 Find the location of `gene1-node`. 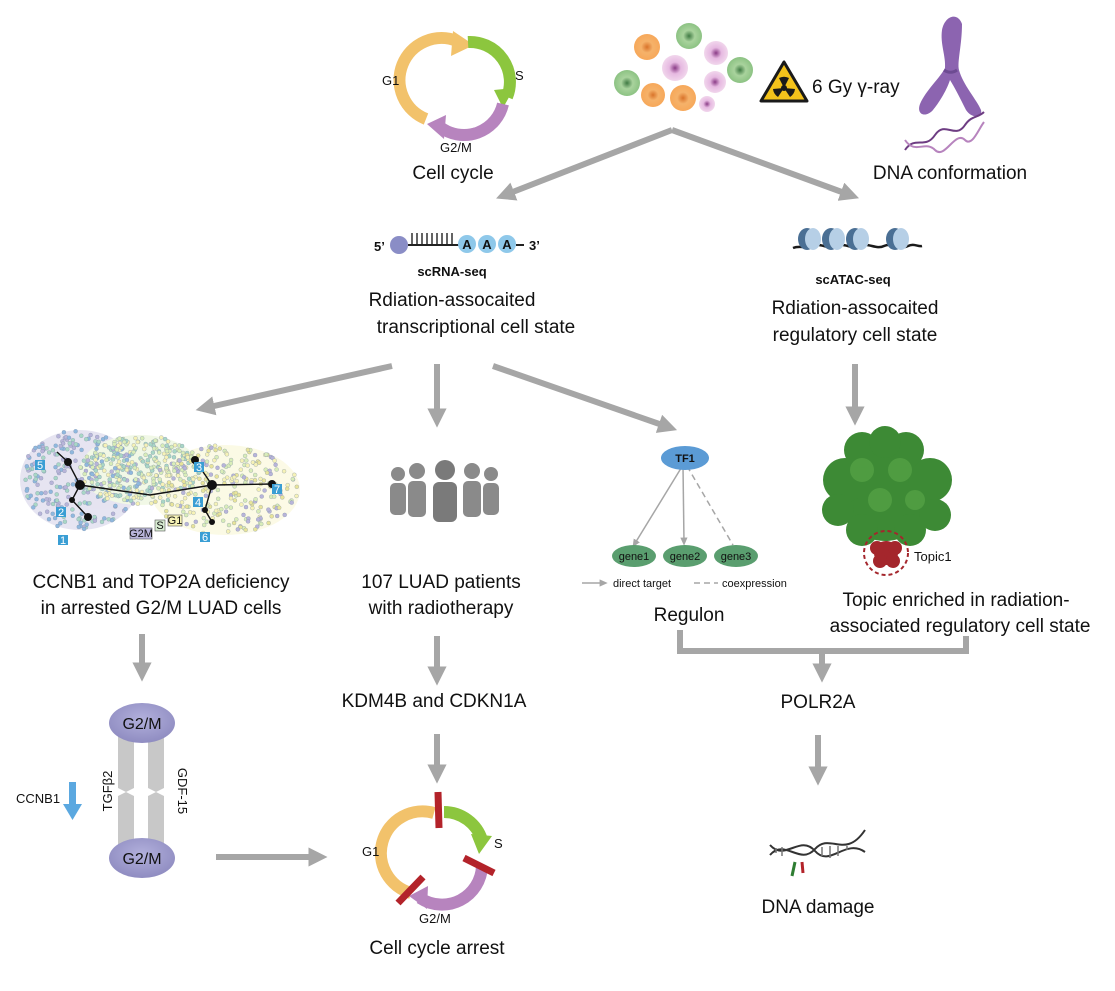

gene1-node is located at coordinates (634, 556).